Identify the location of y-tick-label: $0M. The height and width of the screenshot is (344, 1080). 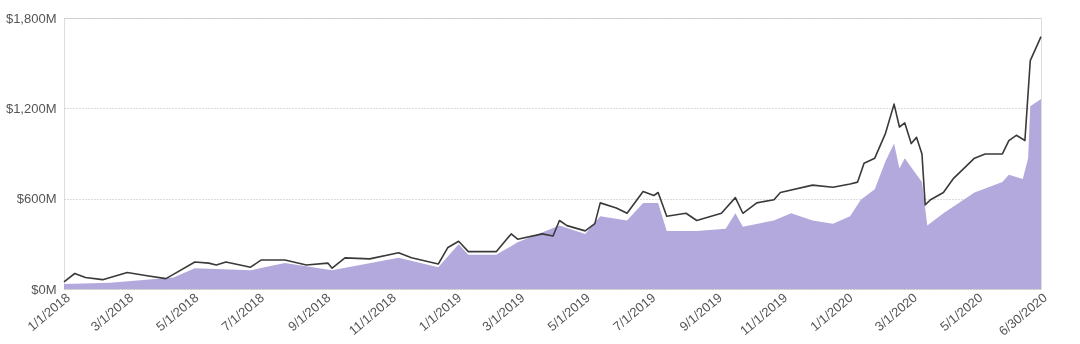
(44, 289).